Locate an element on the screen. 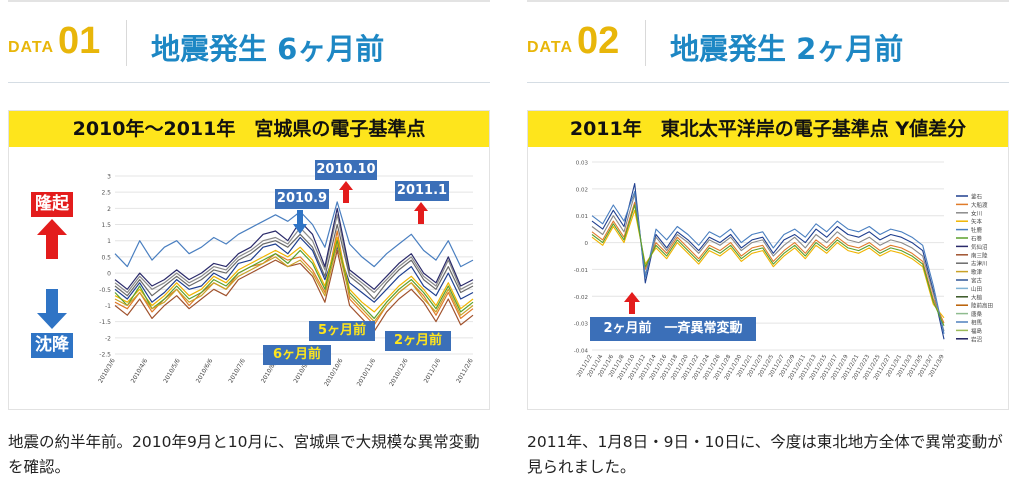 Image resolution: width=1017 pixels, height=485 pixels. x-tick-label: 2011/1/6 is located at coordinates (433, 370).